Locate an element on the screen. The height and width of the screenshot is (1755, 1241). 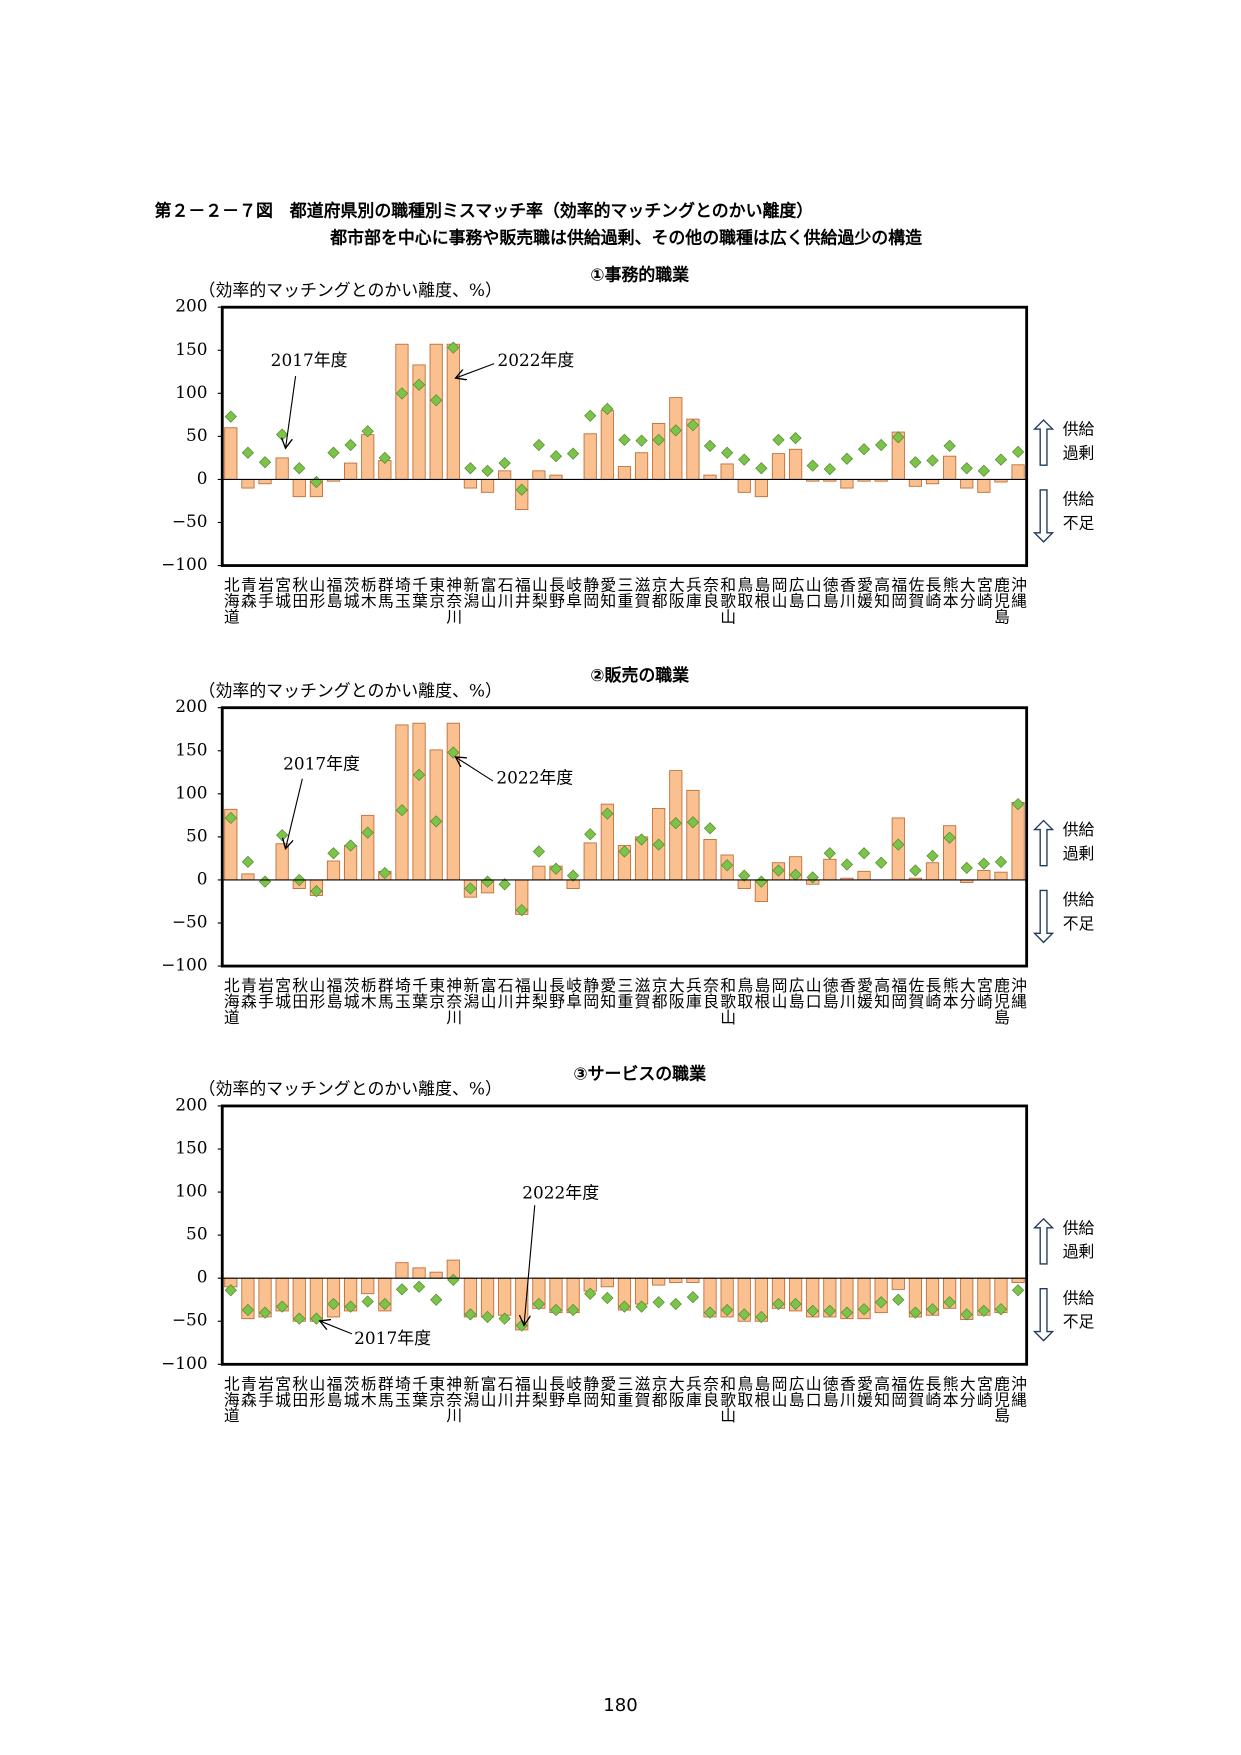
x-tick-label: 長野 is located at coordinates (555, 593).